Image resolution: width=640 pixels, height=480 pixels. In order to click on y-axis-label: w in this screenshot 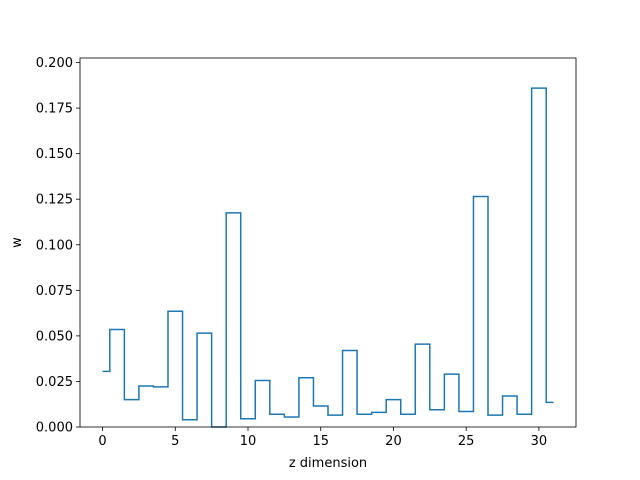, I will do `click(17, 242)`.